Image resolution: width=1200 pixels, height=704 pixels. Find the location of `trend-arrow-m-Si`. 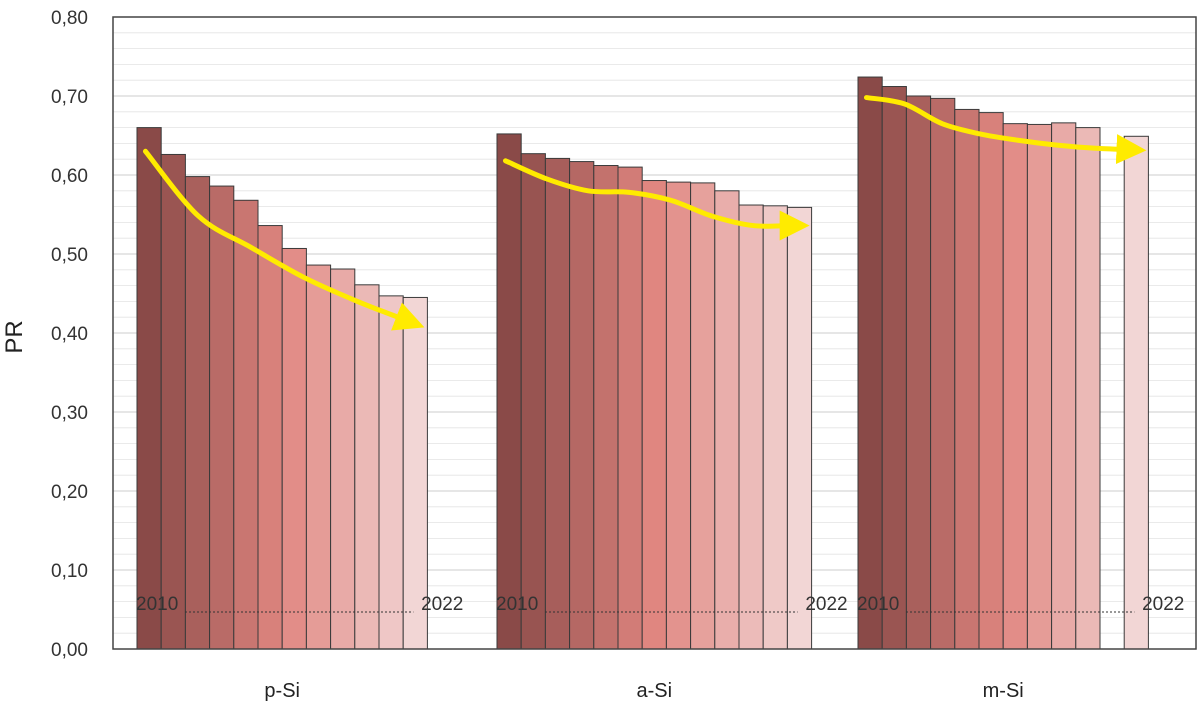

trend-arrow-m-Si is located at coordinates (1005, 130).